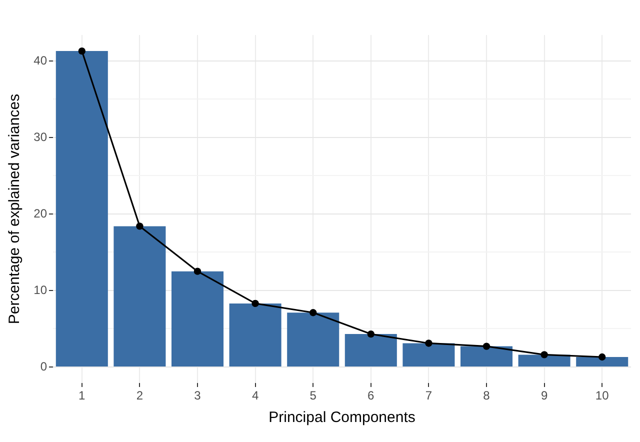  Describe the element at coordinates (15, 209) in the screenshot. I see `y-axis-title: Percentage of explained variances` at that location.